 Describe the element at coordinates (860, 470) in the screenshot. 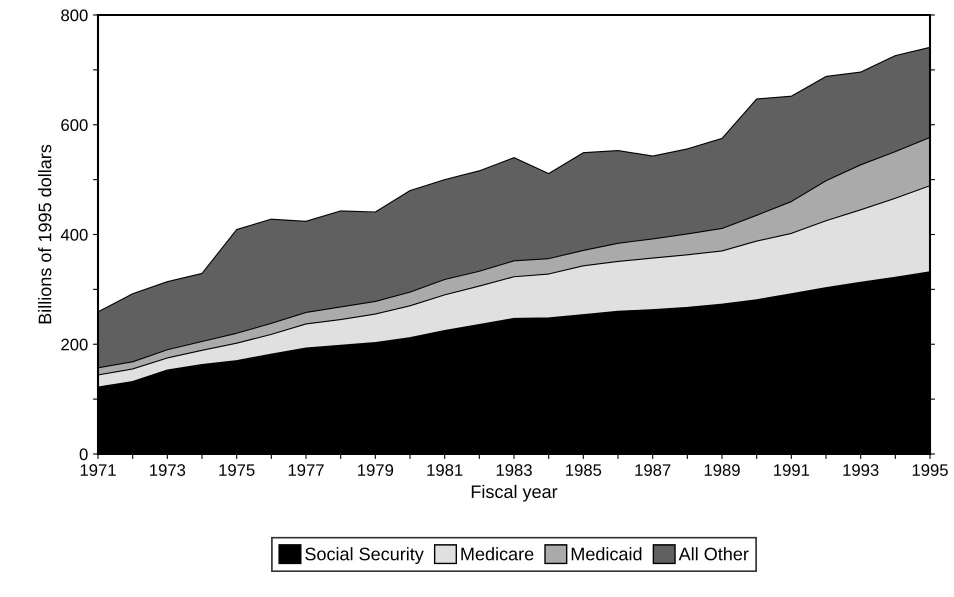

I see `x-tick-label: 1993` at that location.